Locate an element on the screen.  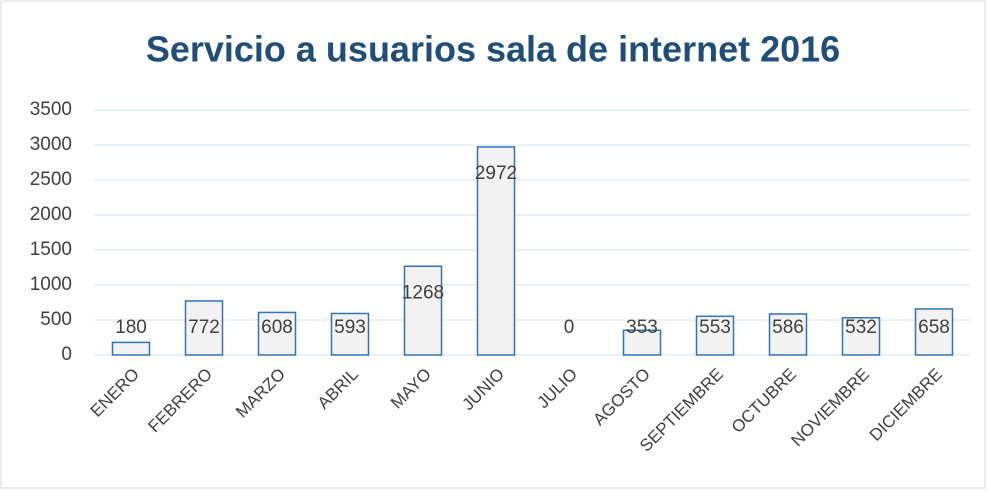
y-tick-label: 2500 is located at coordinates (51, 179).